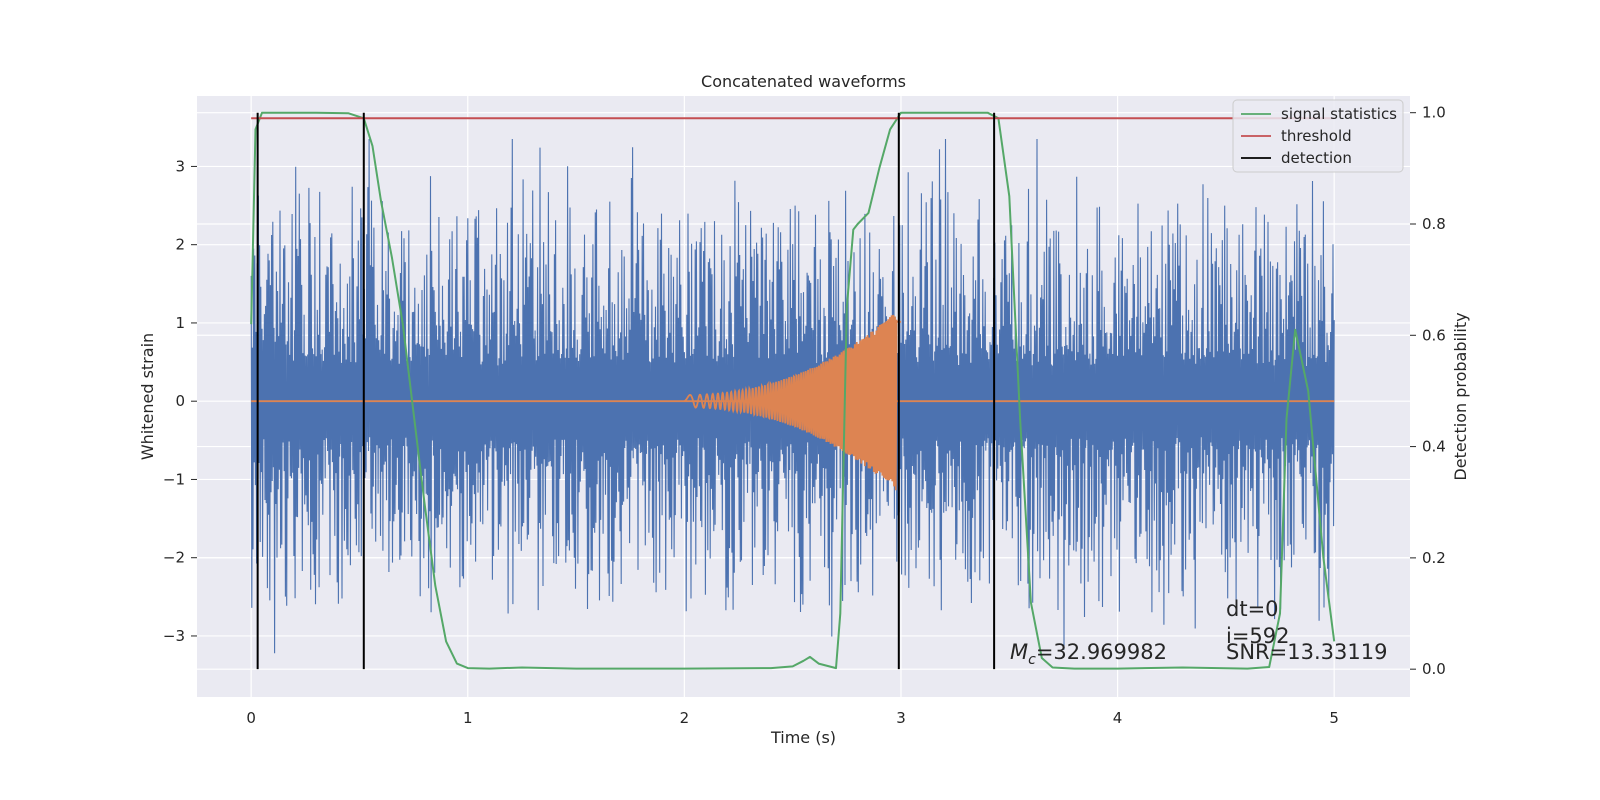 This screenshot has height=800, width=1600. Describe the element at coordinates (1434, 335) in the screenshot. I see `y2-tick-label: 0.6` at that location.